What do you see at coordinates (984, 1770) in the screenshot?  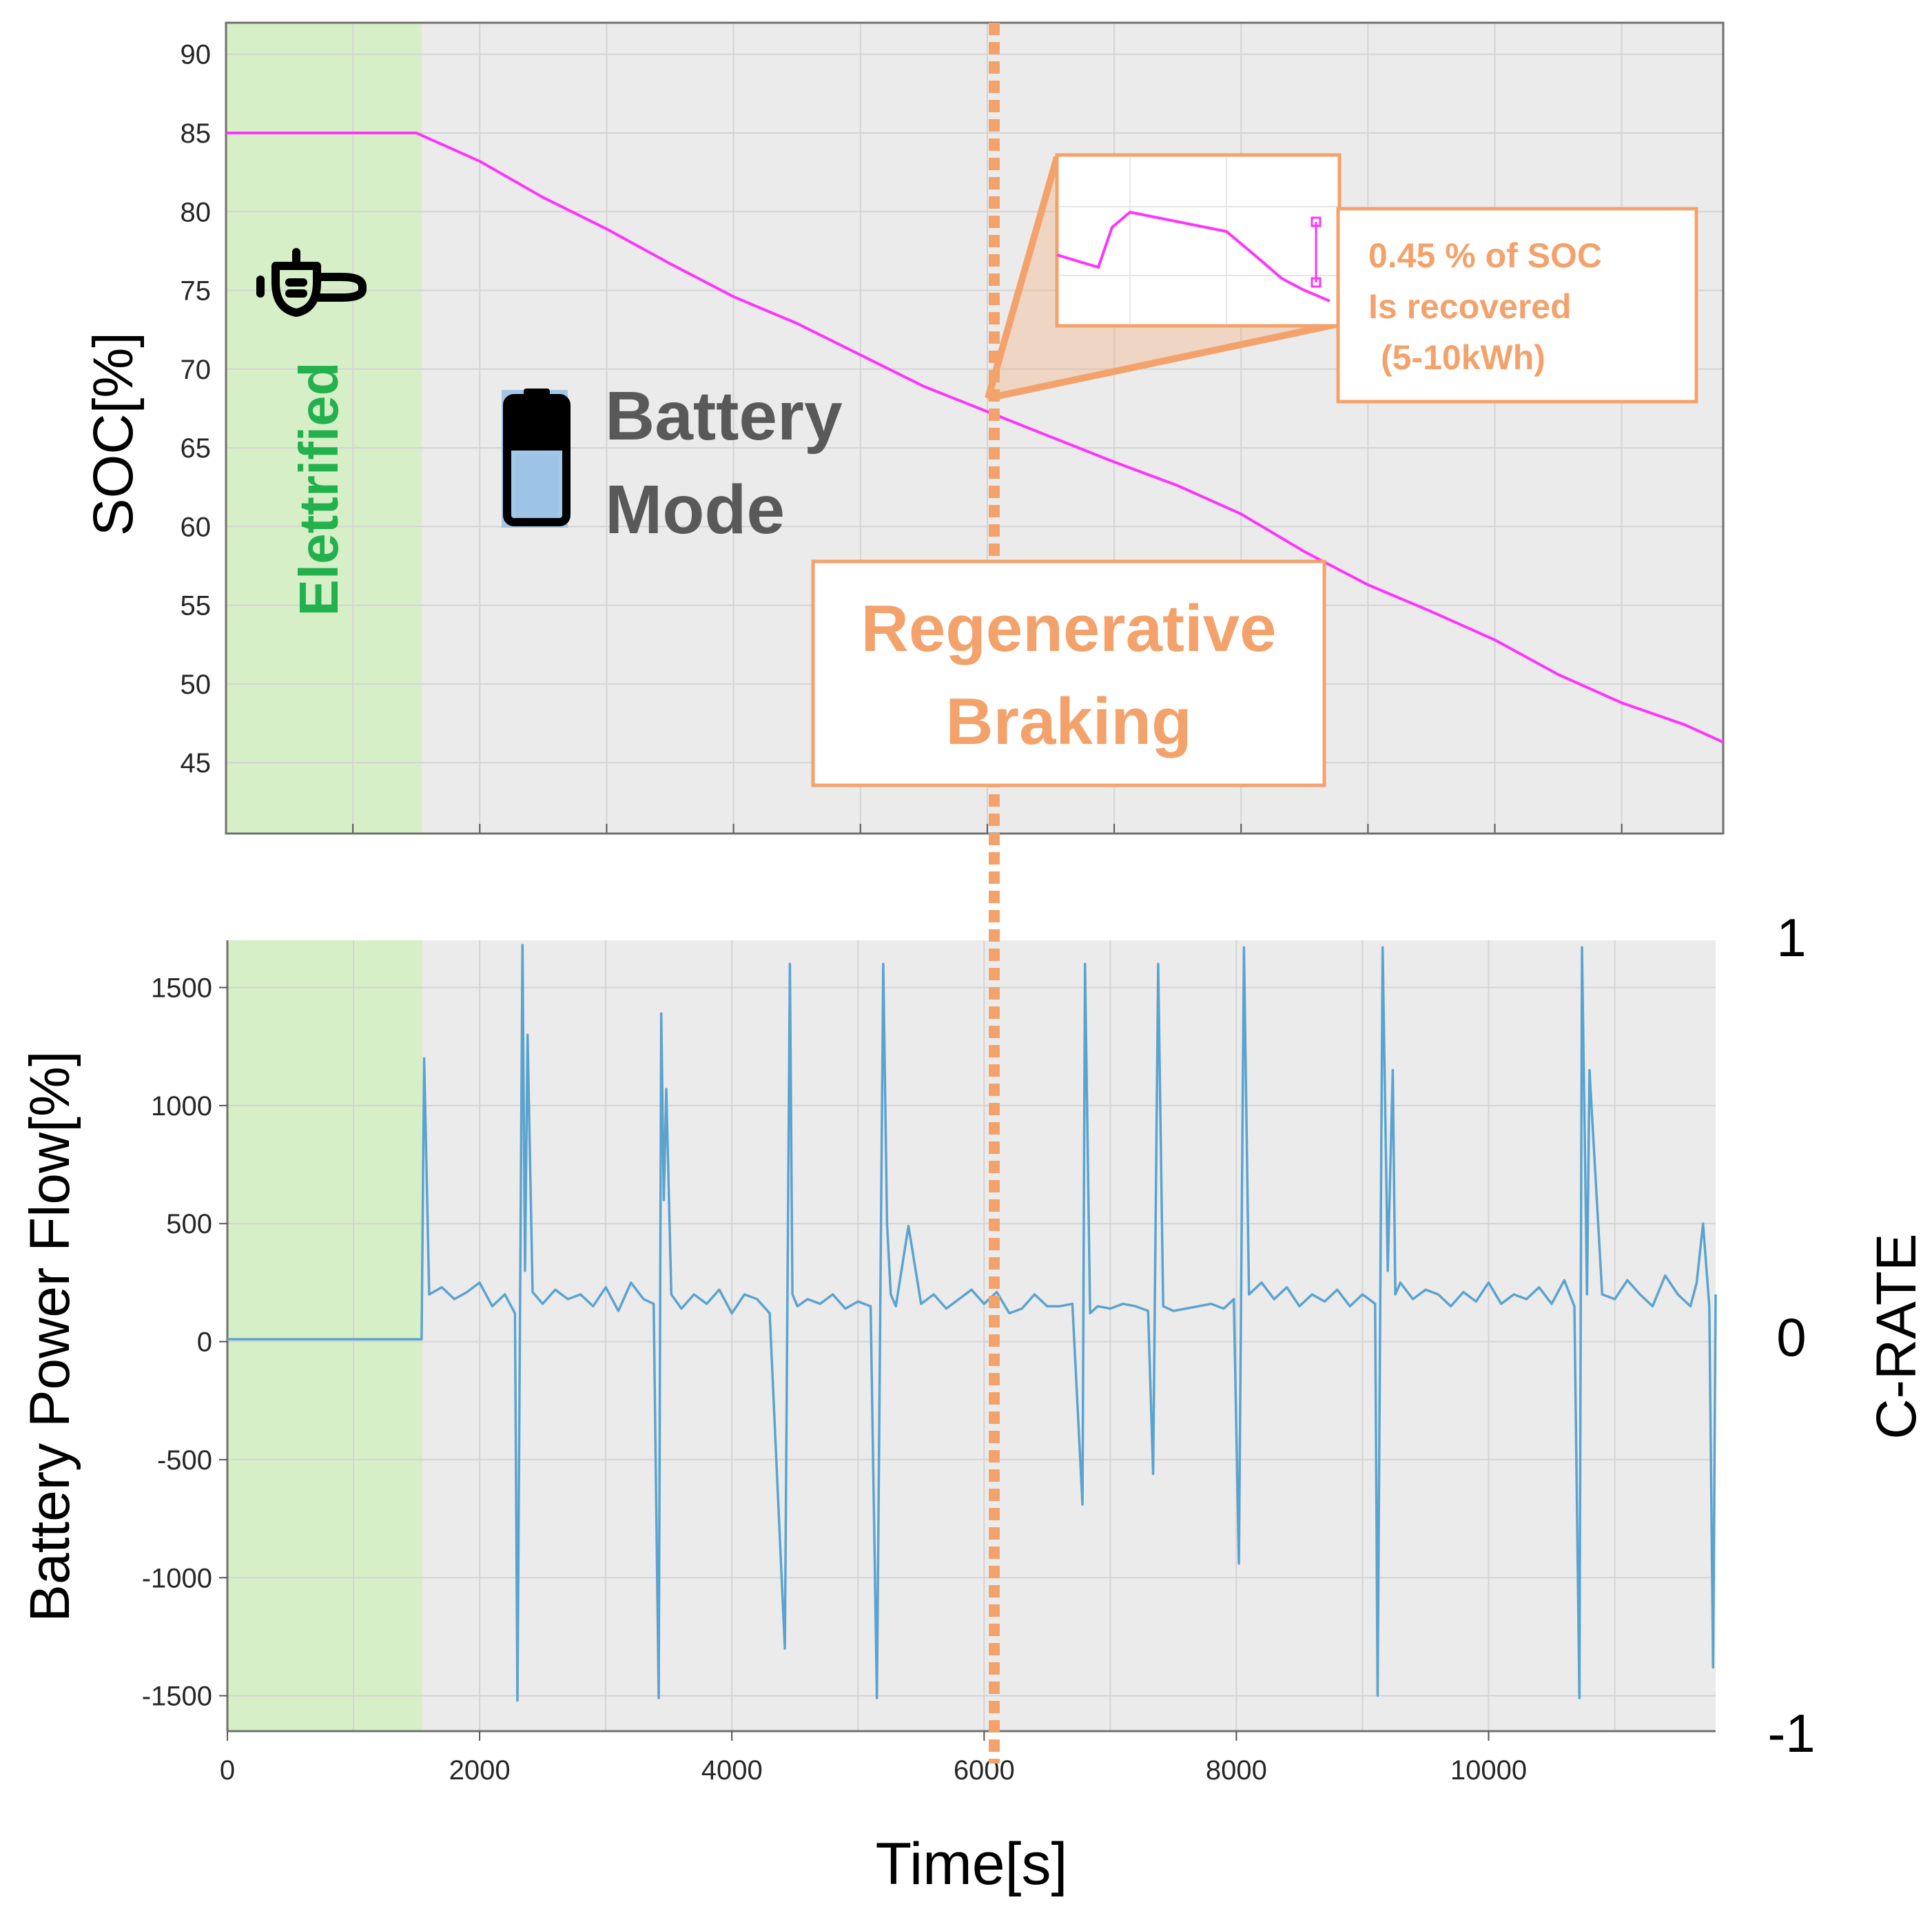 I see `power-x-tick-label: 6000` at bounding box center [984, 1770].